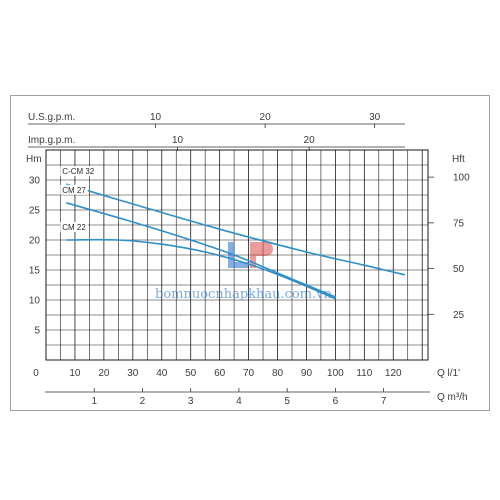 The width and height of the screenshot is (500, 500). Describe the element at coordinates (244, 272) in the screenshot. I see `watermark: LP bomnuocnhapkhau.com.vn` at that location.